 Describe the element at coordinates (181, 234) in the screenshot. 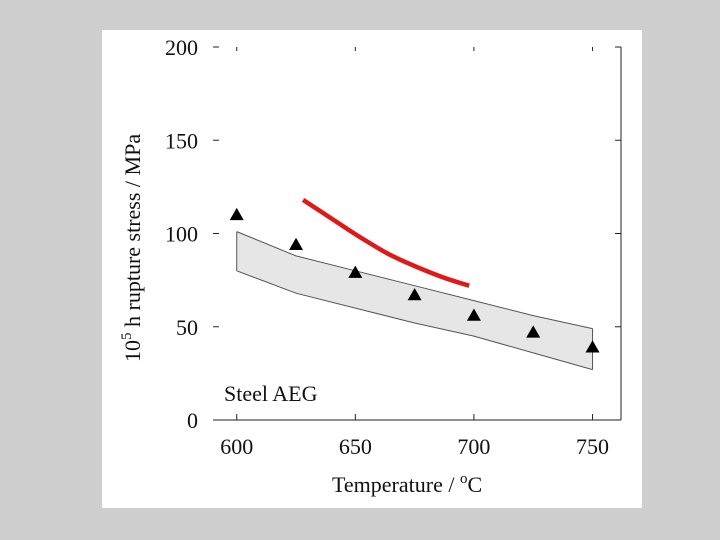

I see `y-tick-label-100: 100` at that location.